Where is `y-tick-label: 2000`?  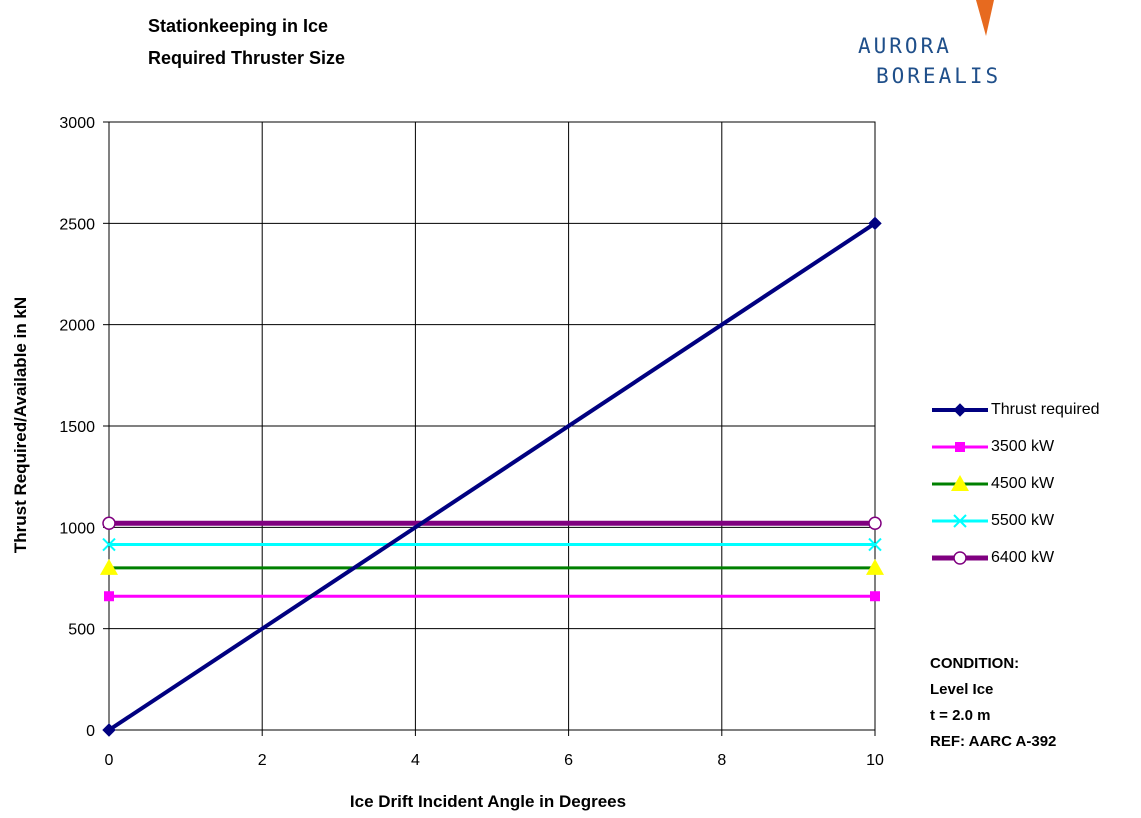 y-tick-label: 2000 is located at coordinates (77, 326).